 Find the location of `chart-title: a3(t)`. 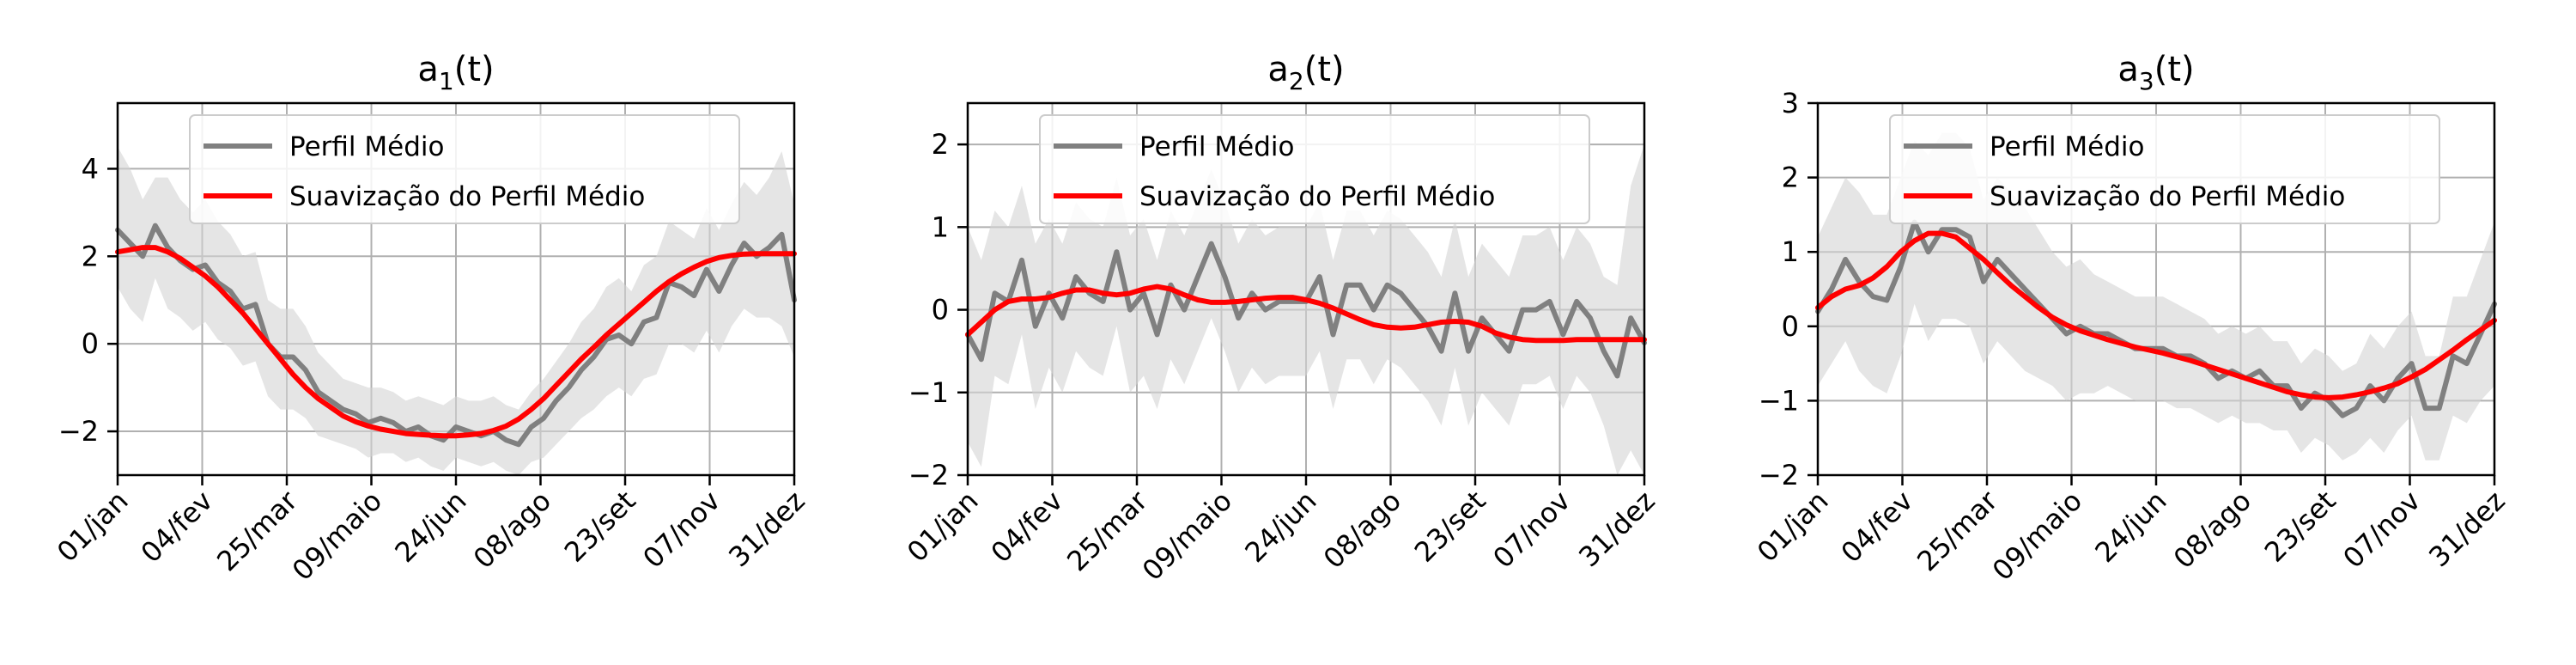

chart-title: a3(t) is located at coordinates (2156, 73).